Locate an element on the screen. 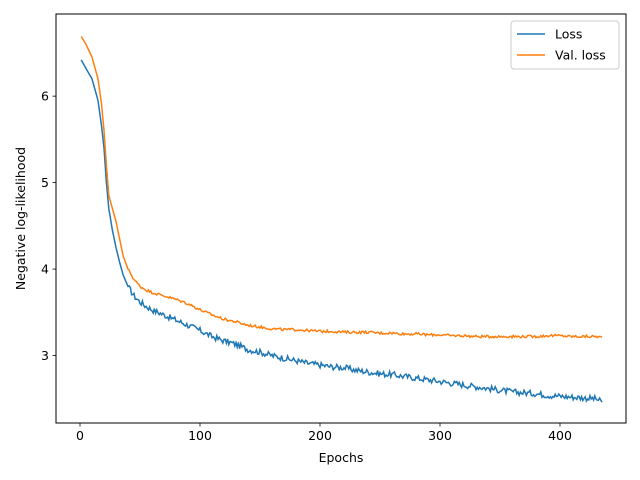 The height and width of the screenshot is (480, 640). legend-box is located at coordinates (565, 45).